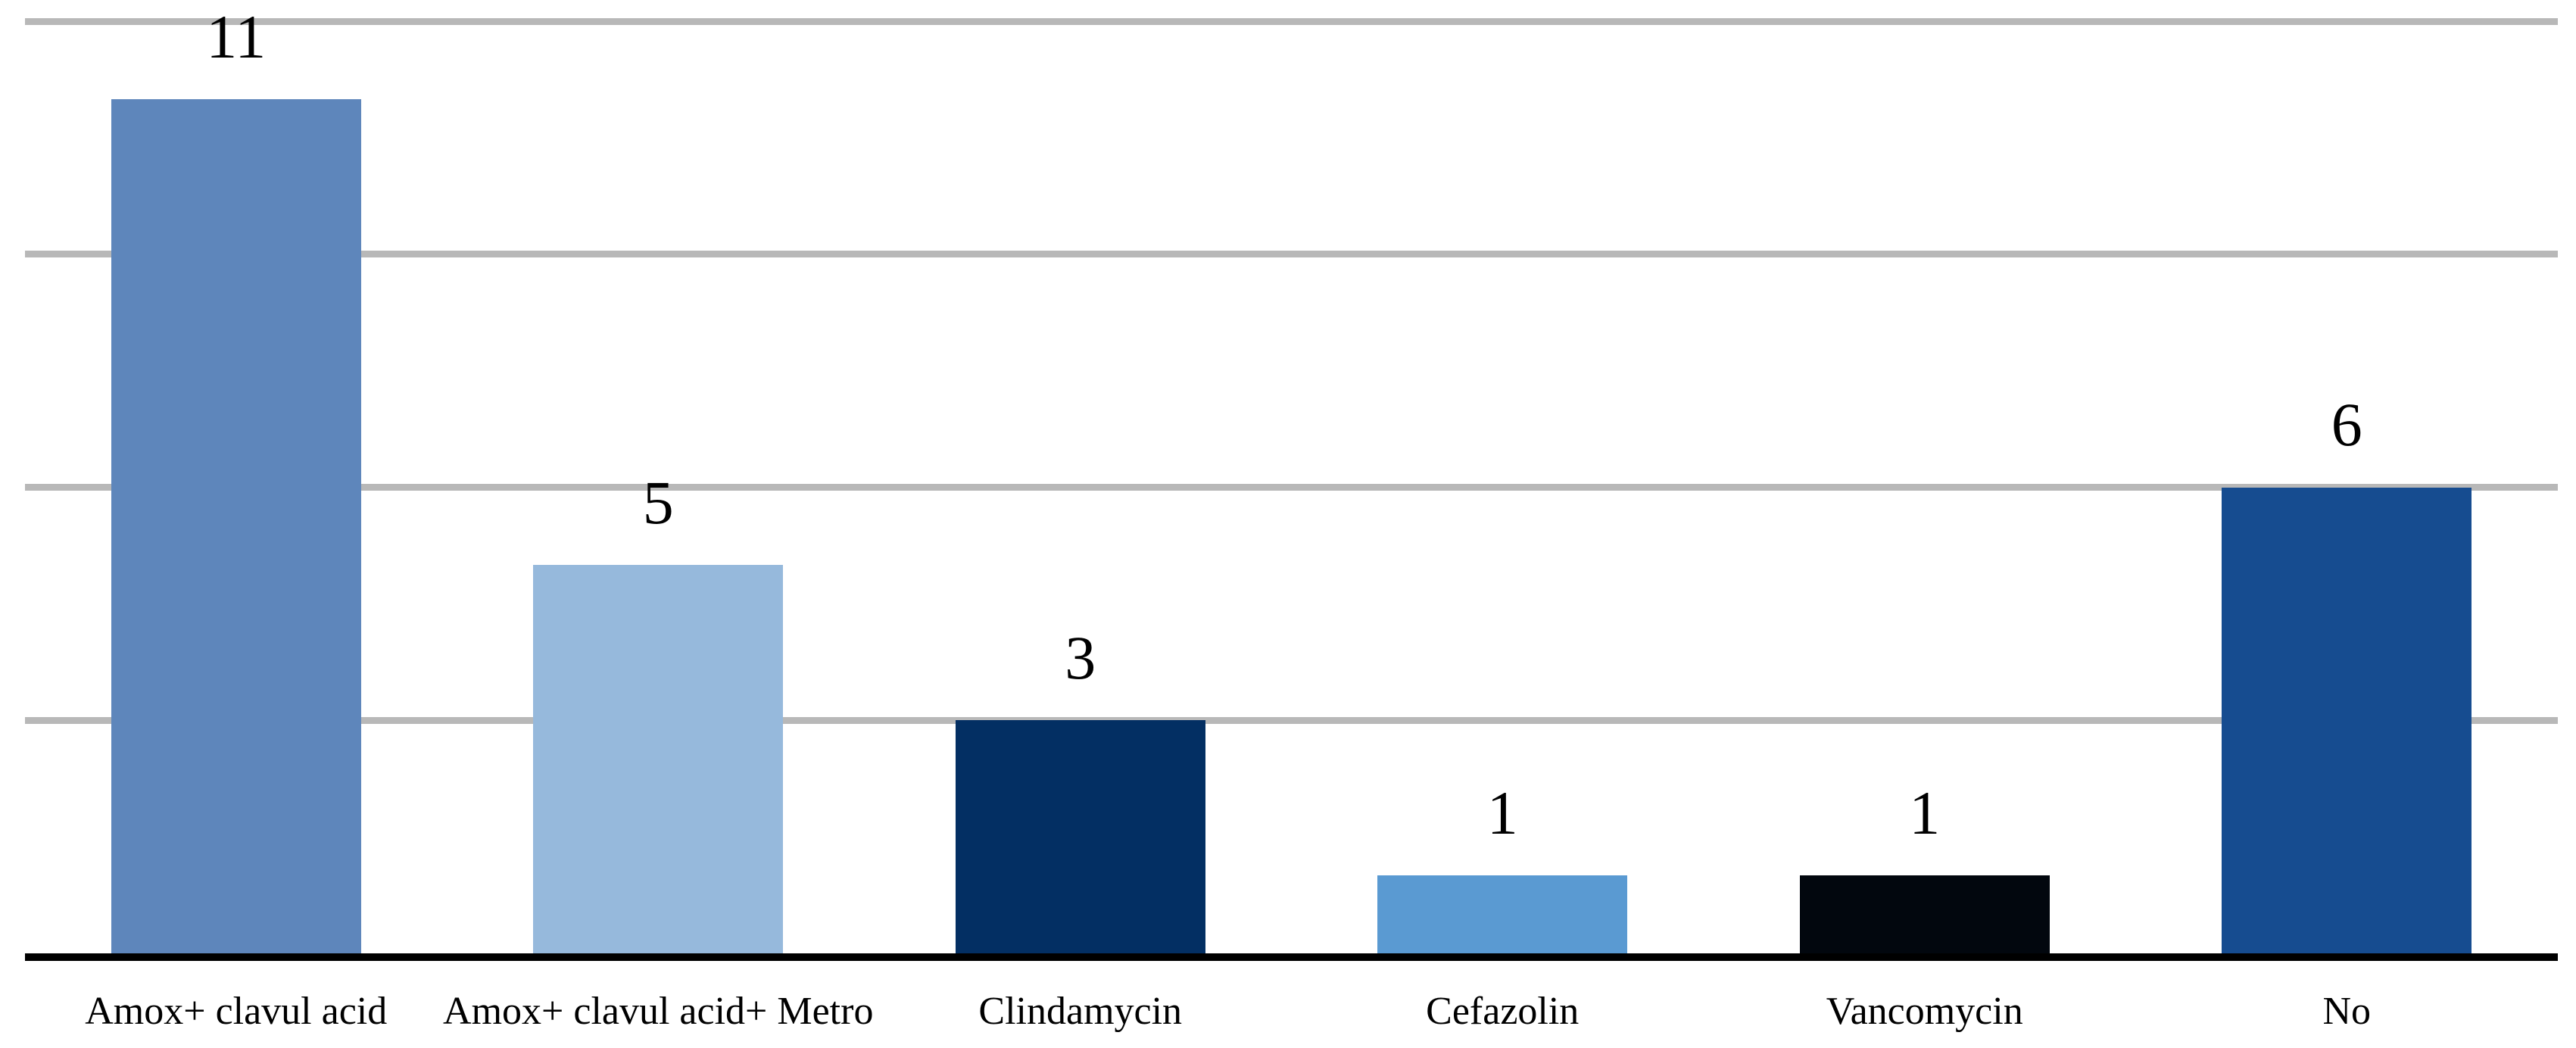  Describe the element at coordinates (1924, 914) in the screenshot. I see `bar-vancomycin` at that location.